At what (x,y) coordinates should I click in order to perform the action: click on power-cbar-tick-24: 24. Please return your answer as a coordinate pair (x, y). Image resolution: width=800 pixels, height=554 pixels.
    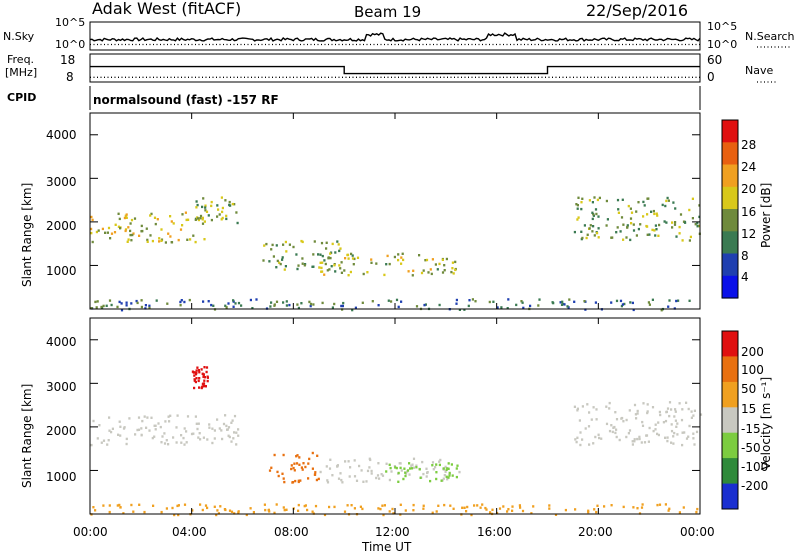
    Looking at the image, I should click on (748, 167).